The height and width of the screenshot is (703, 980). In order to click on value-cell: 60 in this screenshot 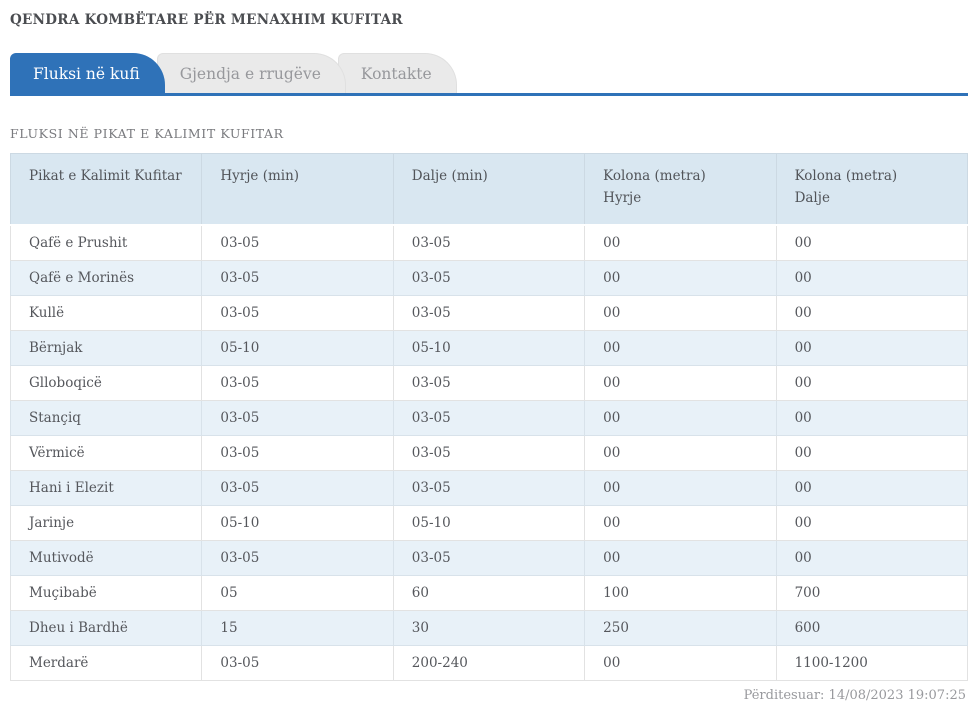, I will do `click(489, 592)`.